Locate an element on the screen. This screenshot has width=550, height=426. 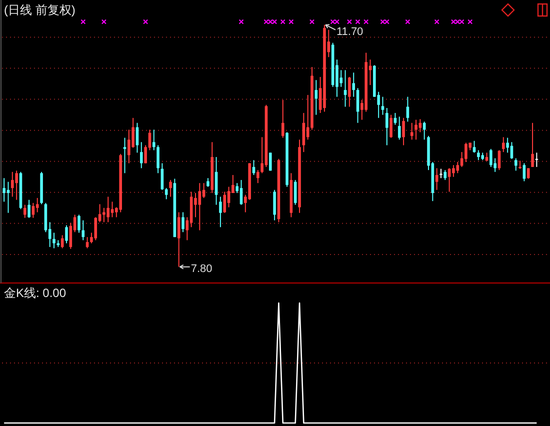
annotation: 11.70 is located at coordinates (350, 32).